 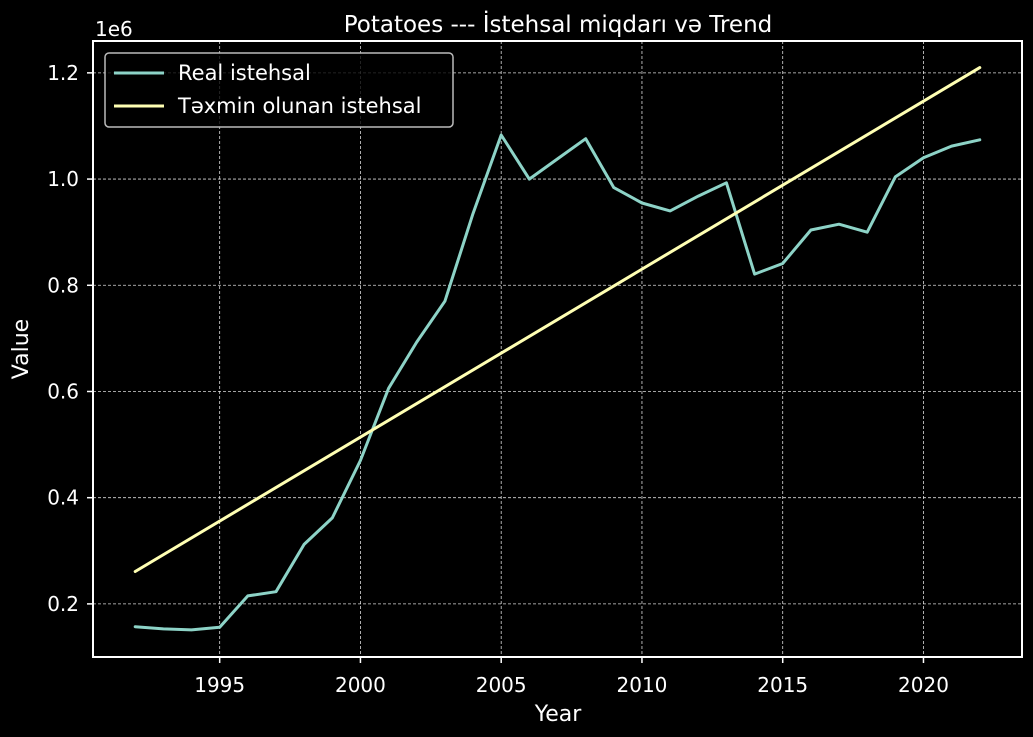 I want to click on y-tick-label: 1.2, so click(x=63, y=73).